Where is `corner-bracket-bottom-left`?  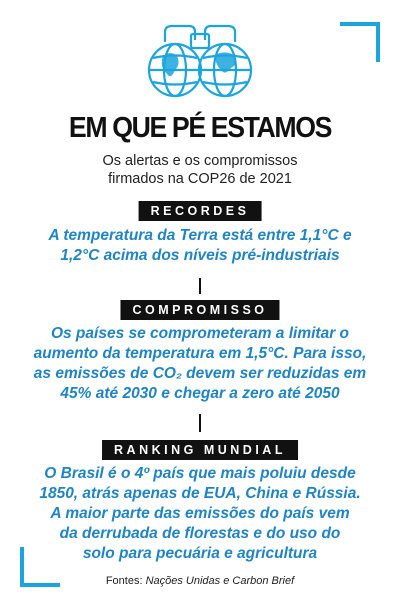 corner-bracket-bottom-left is located at coordinates (40, 567).